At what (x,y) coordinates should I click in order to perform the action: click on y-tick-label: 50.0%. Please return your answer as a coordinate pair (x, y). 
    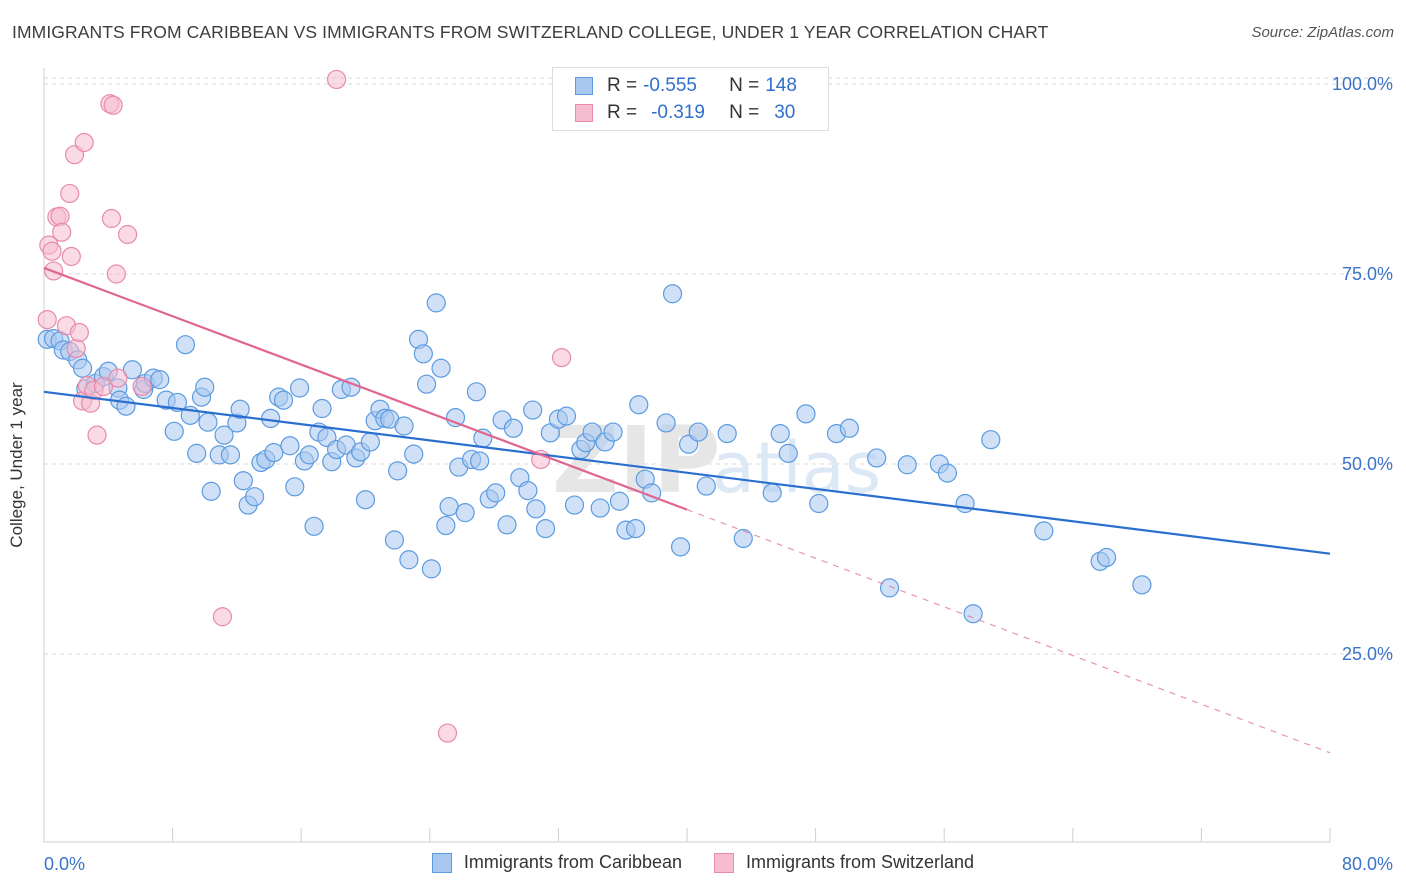
    Looking at the image, I should click on (1367, 464).